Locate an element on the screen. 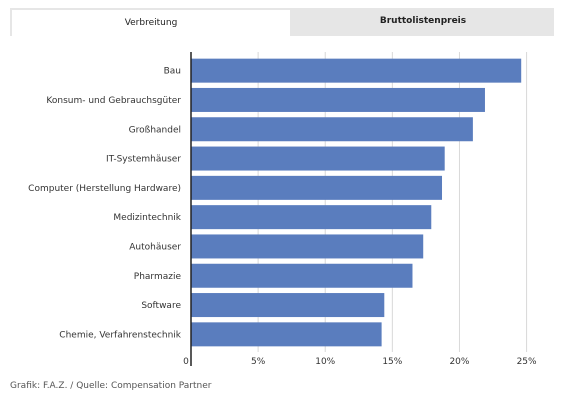  category-label: Computer (Herstellung Hardware) is located at coordinates (104, 189).